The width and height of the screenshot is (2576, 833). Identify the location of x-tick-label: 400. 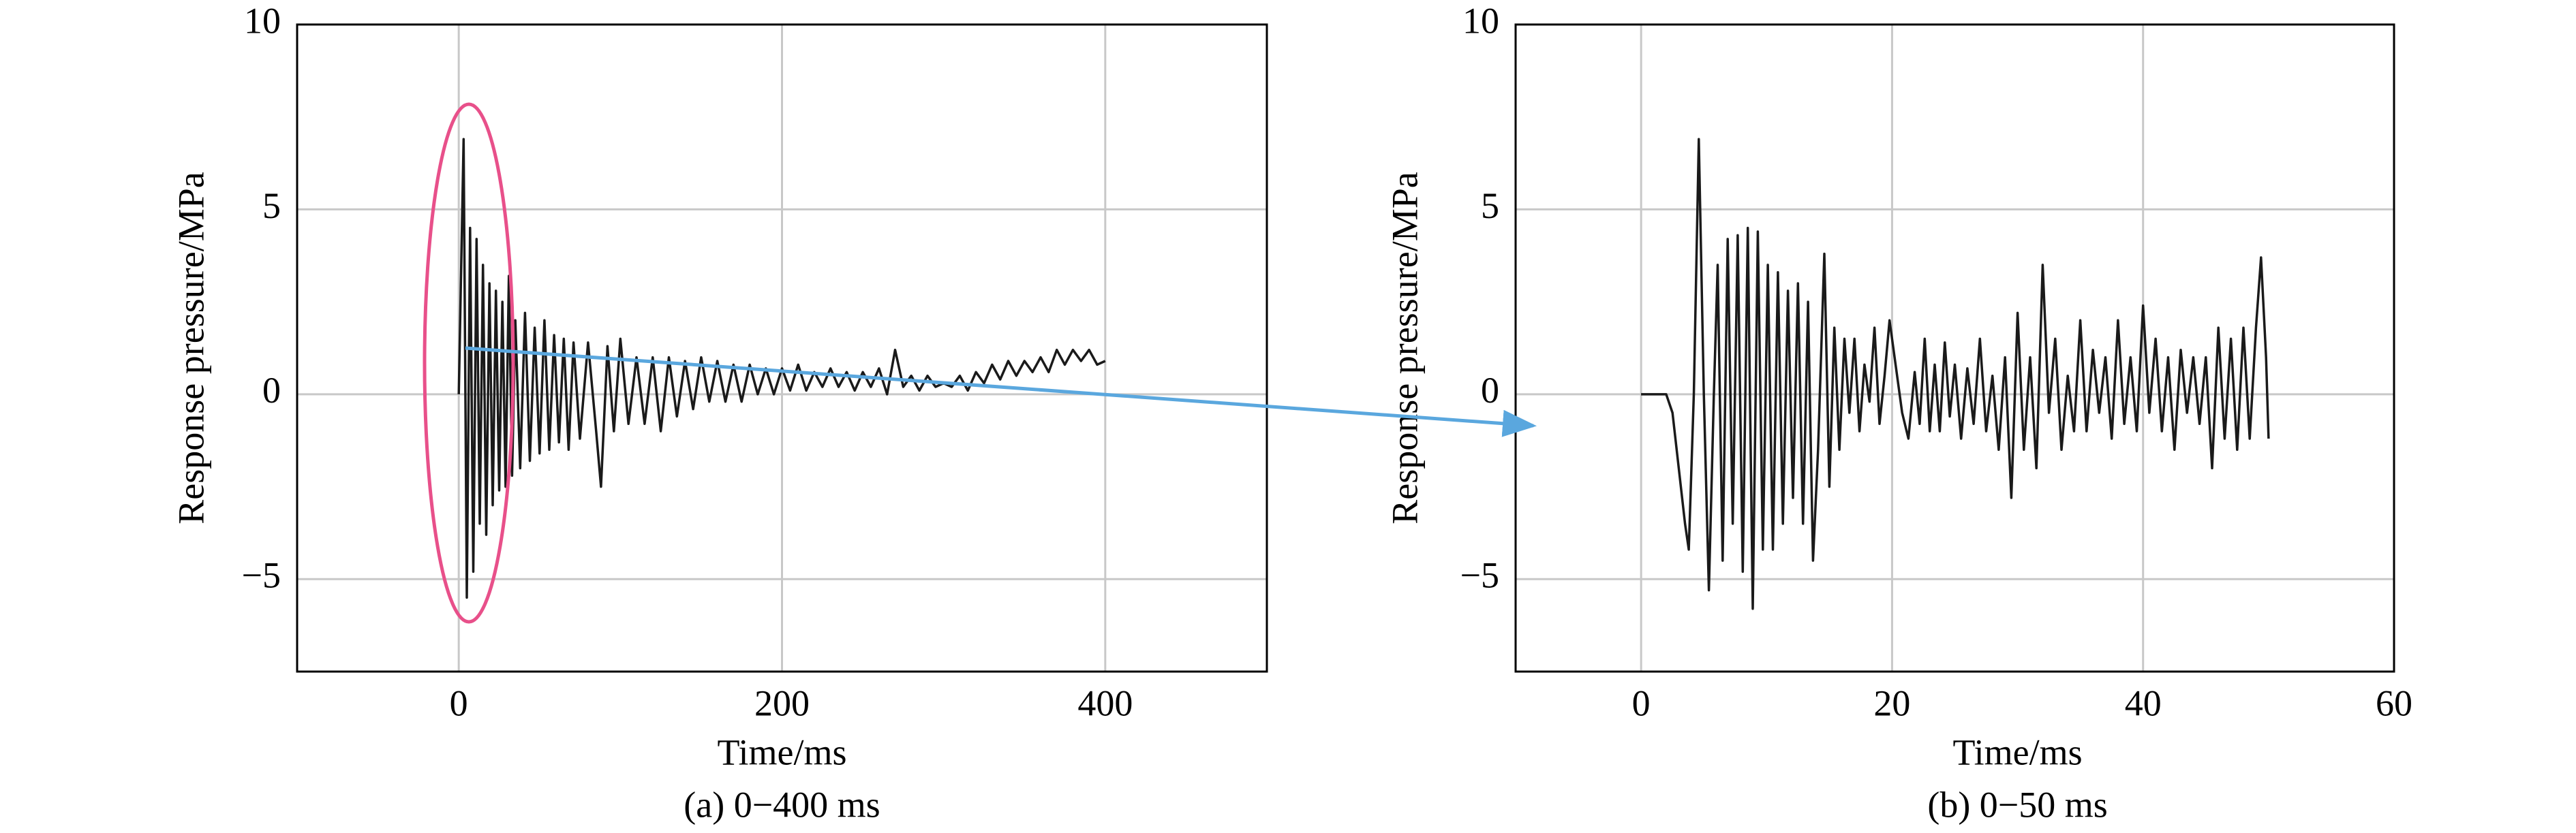
(1105, 702).